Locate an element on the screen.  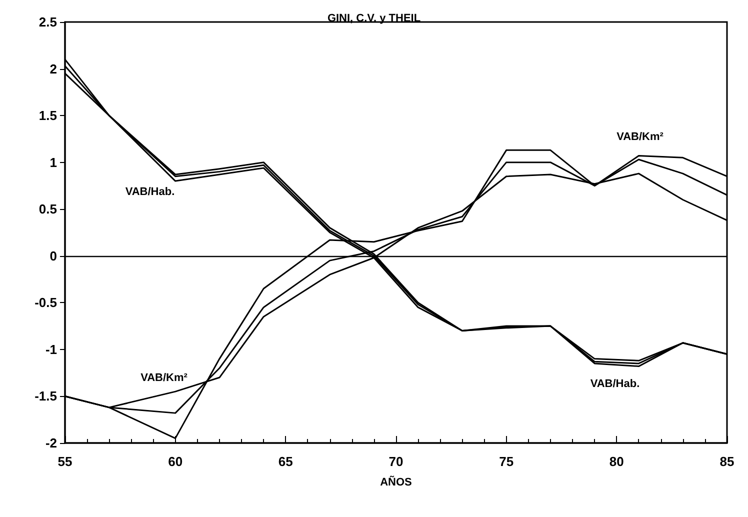
y-tick-label: -0.5 is located at coordinates (45, 302).